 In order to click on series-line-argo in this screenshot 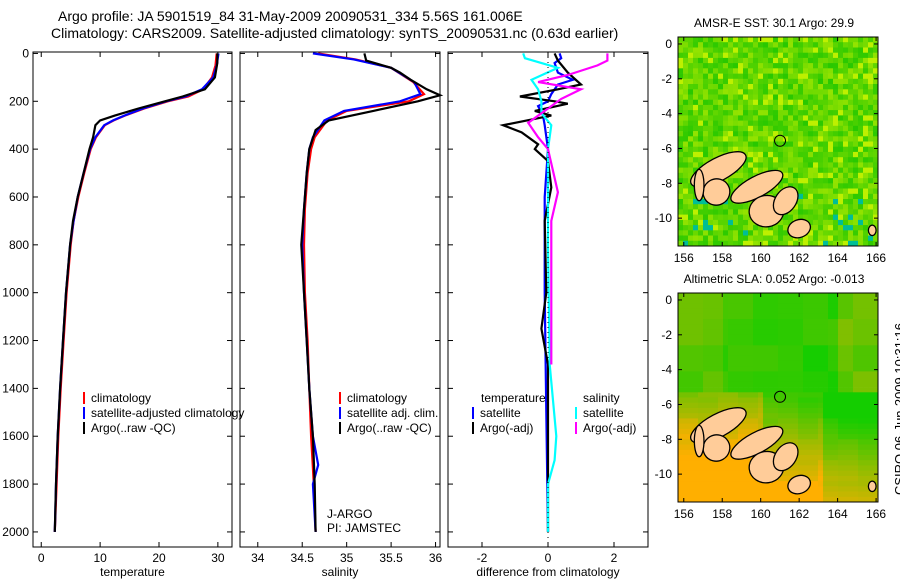, I will do `click(541, 292)`.